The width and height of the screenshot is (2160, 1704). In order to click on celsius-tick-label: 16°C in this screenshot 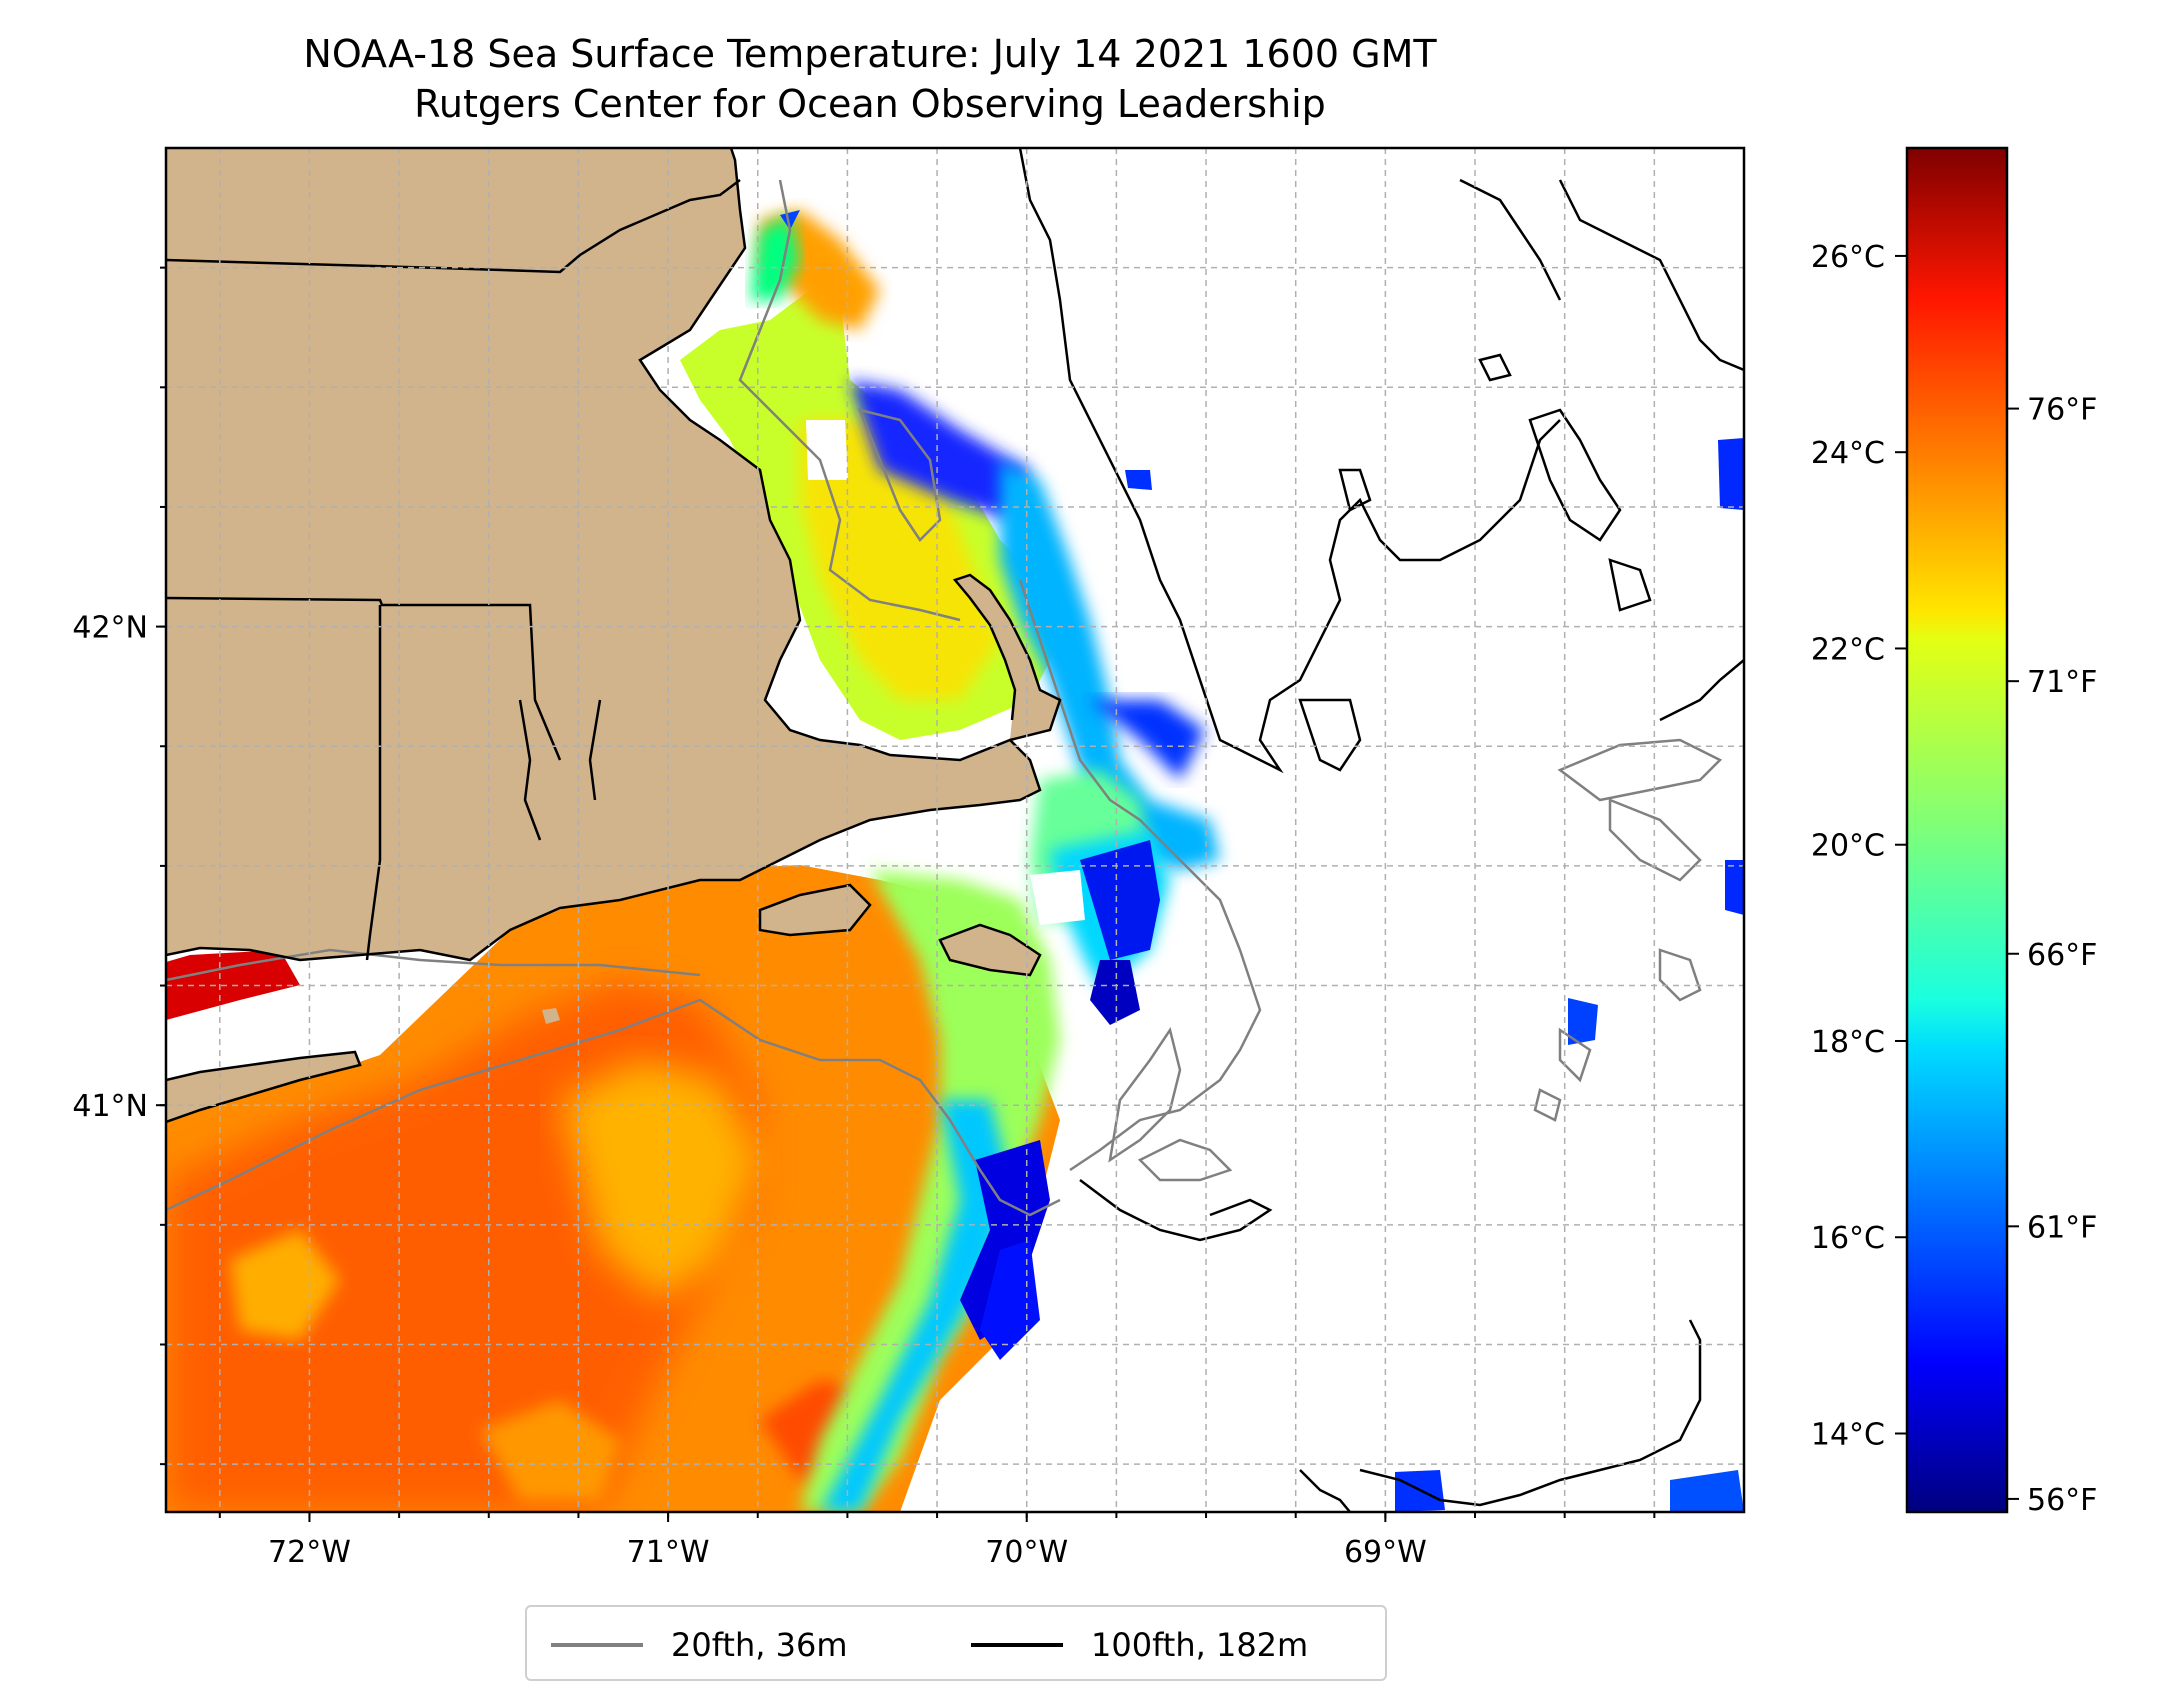, I will do `click(1848, 1238)`.